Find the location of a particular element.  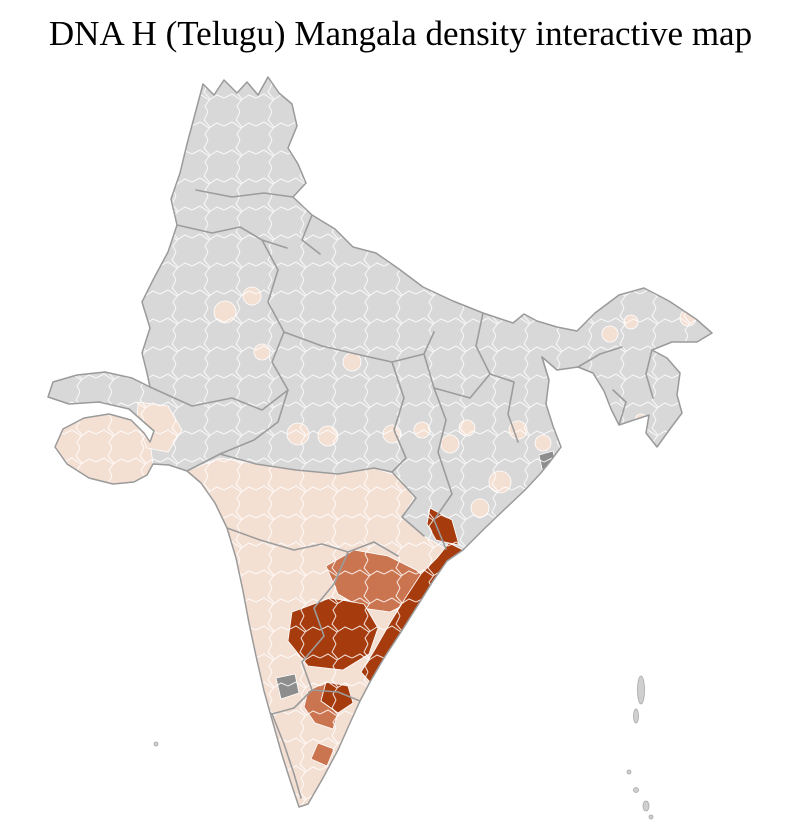

region-district-low is located at coordinates (586, 390).